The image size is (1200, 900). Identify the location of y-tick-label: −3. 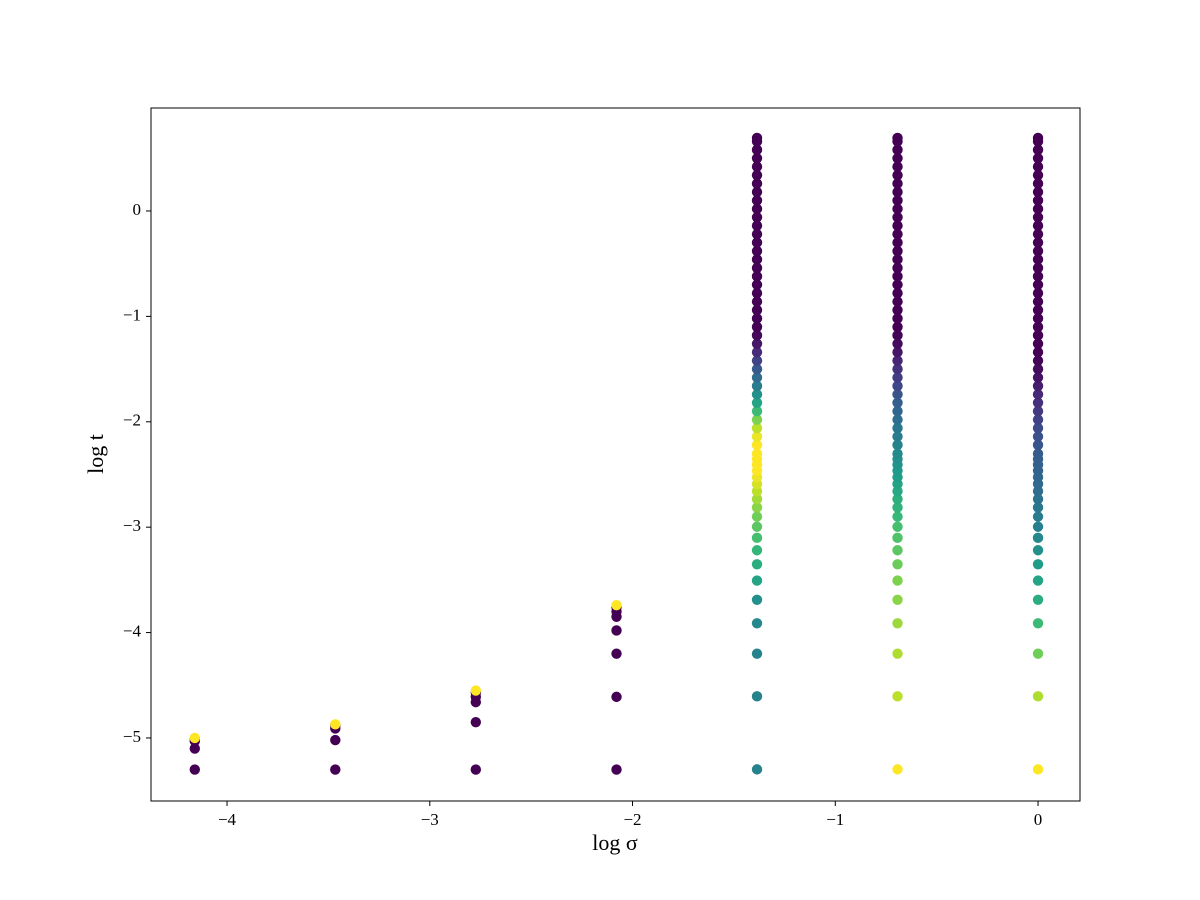
(132, 525).